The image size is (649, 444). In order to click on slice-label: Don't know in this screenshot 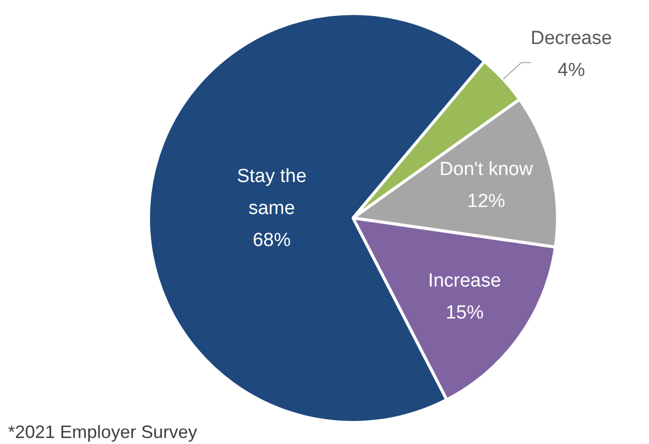, I will do `click(486, 169)`.